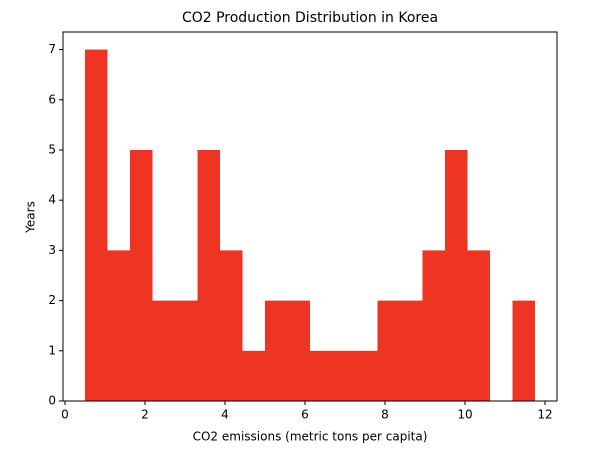 This screenshot has width=594, height=461. Describe the element at coordinates (305, 415) in the screenshot. I see `x-tick-label: 6` at that location.